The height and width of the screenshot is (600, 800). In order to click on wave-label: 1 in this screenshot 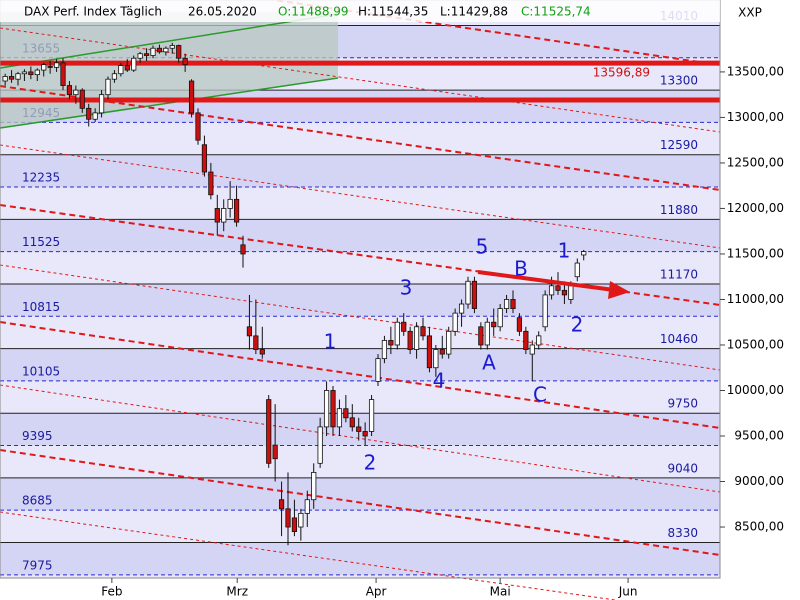, I will do `click(564, 251)`.